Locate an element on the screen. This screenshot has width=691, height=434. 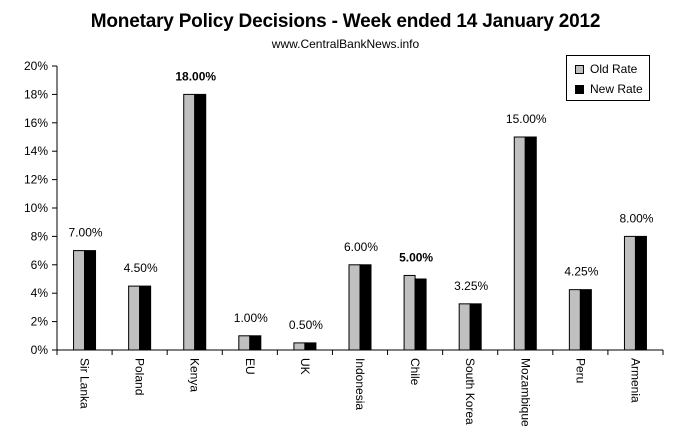
data-label: 4.50% is located at coordinates (141, 268).